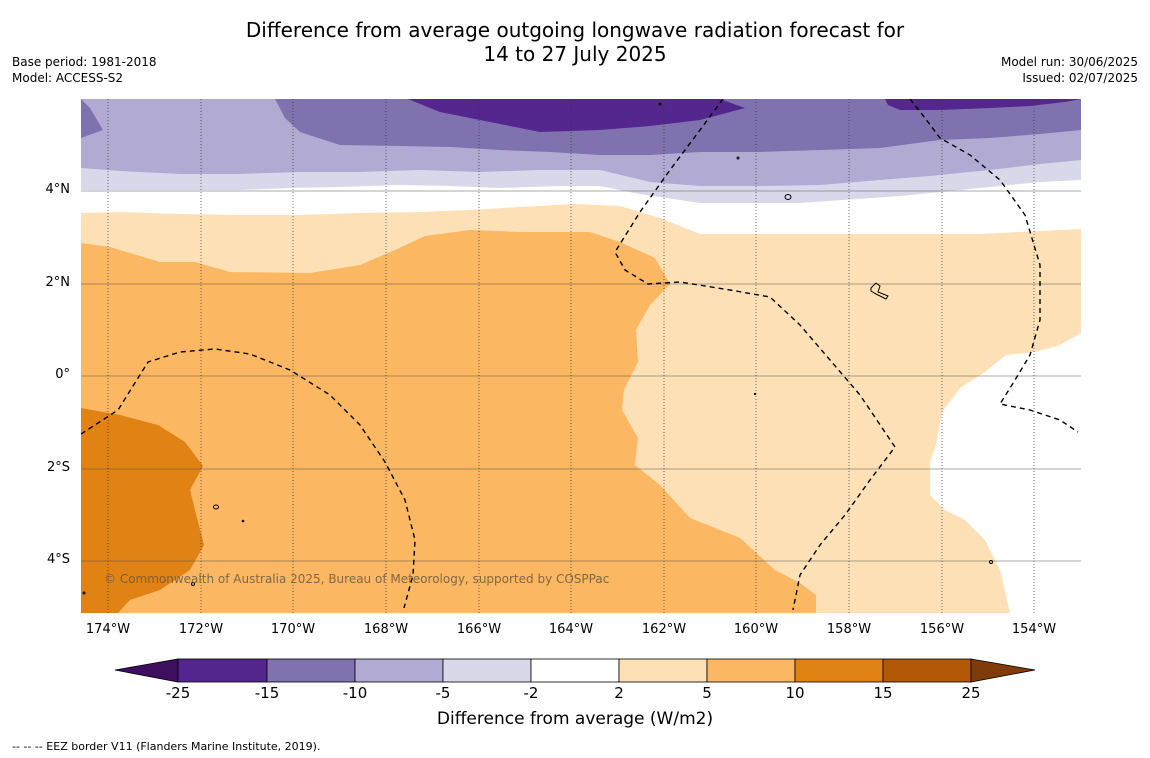 The width and height of the screenshot is (1150, 758). What do you see at coordinates (1080, 78) in the screenshot?
I see `issued-date: Issued: 02/07/2025` at bounding box center [1080, 78].